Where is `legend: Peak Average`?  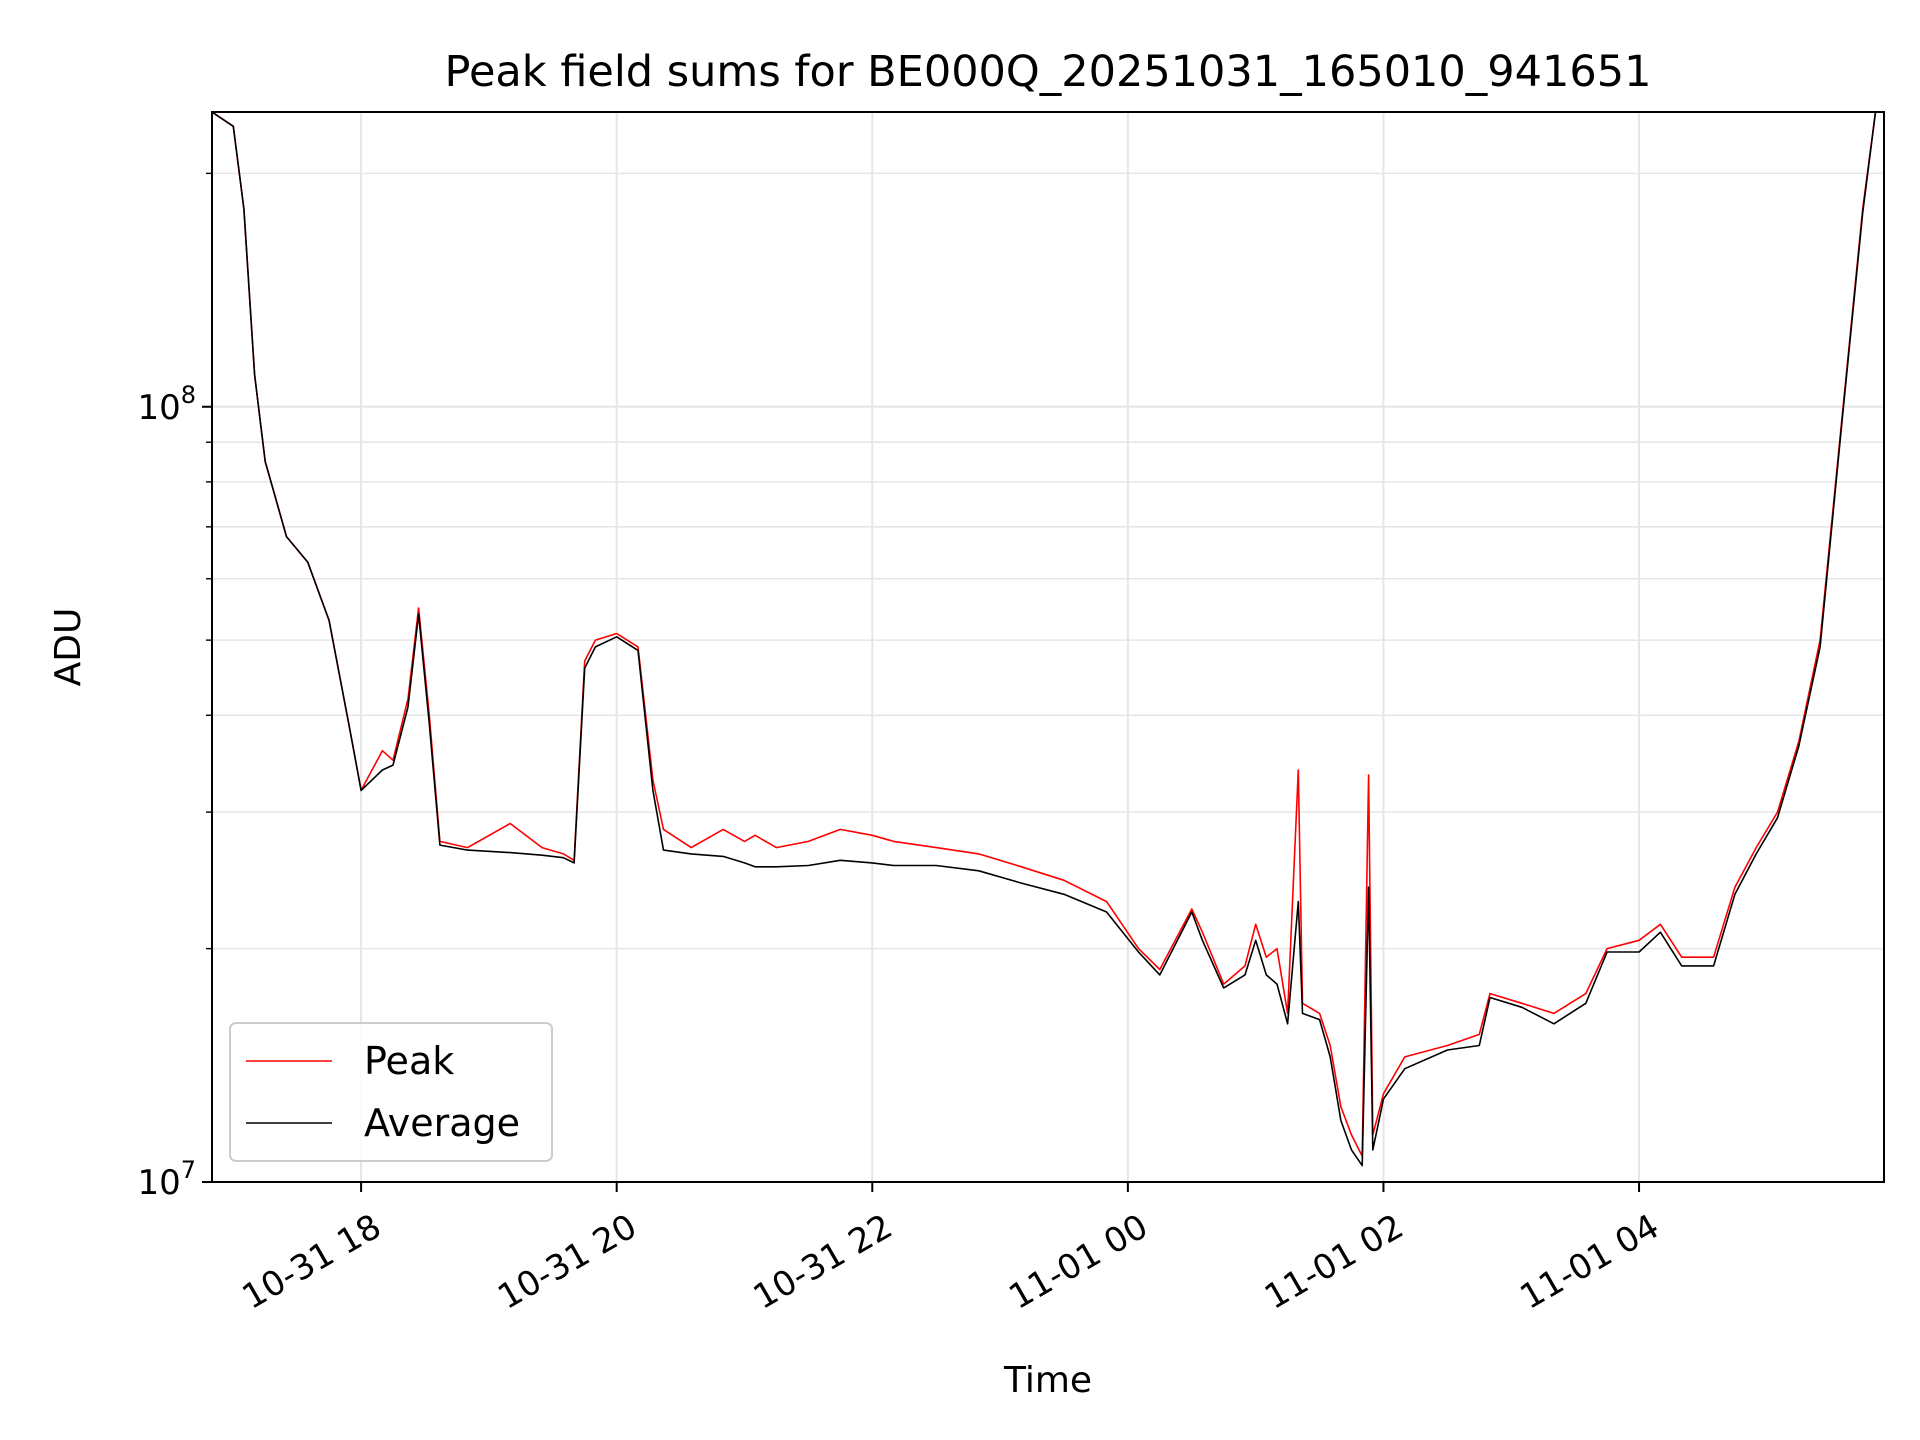 legend: Peak Average is located at coordinates (391, 1092).